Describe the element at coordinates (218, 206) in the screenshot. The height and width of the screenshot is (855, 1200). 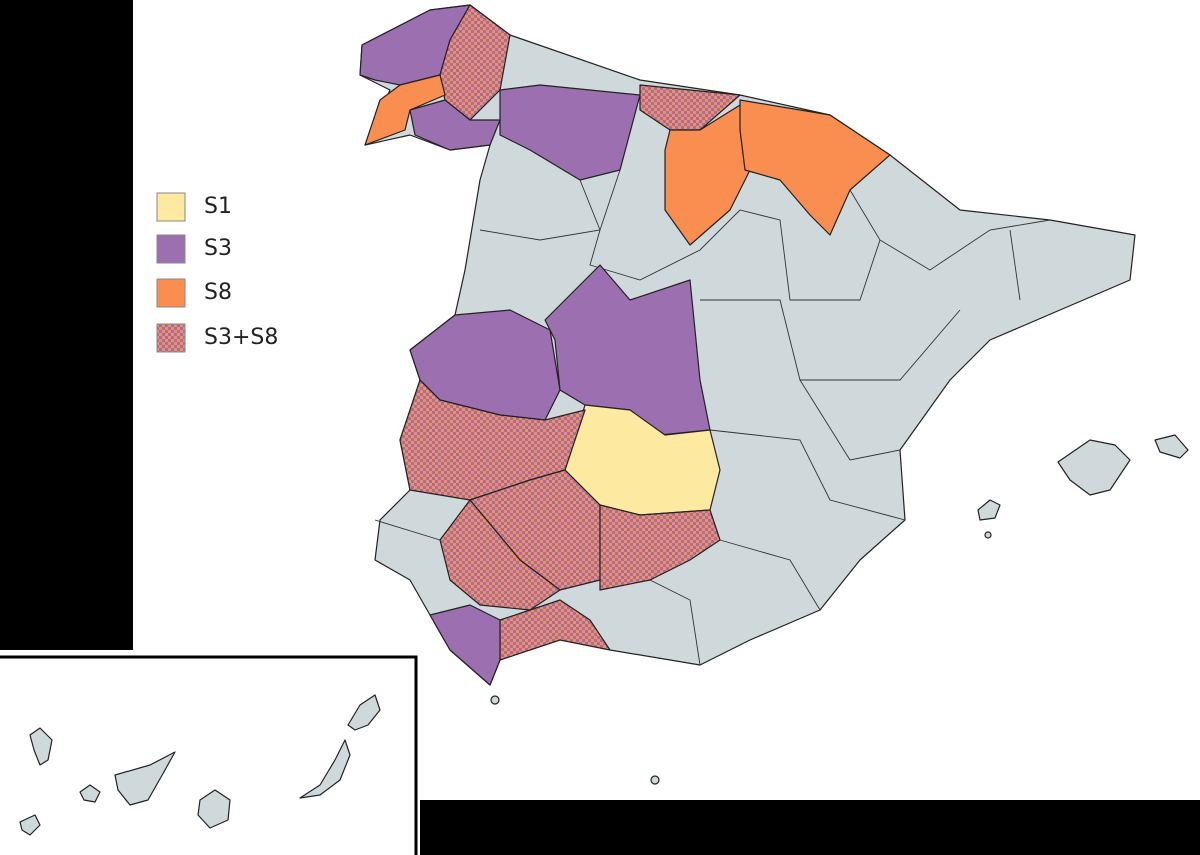
I see `legend-label: S1` at that location.